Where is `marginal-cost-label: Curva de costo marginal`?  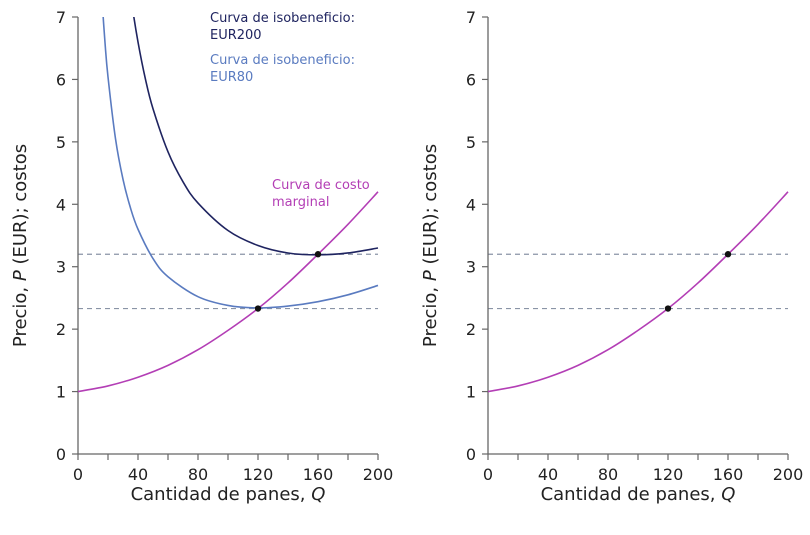 marginal-cost-label: Curva de costo marginal is located at coordinates (321, 194).